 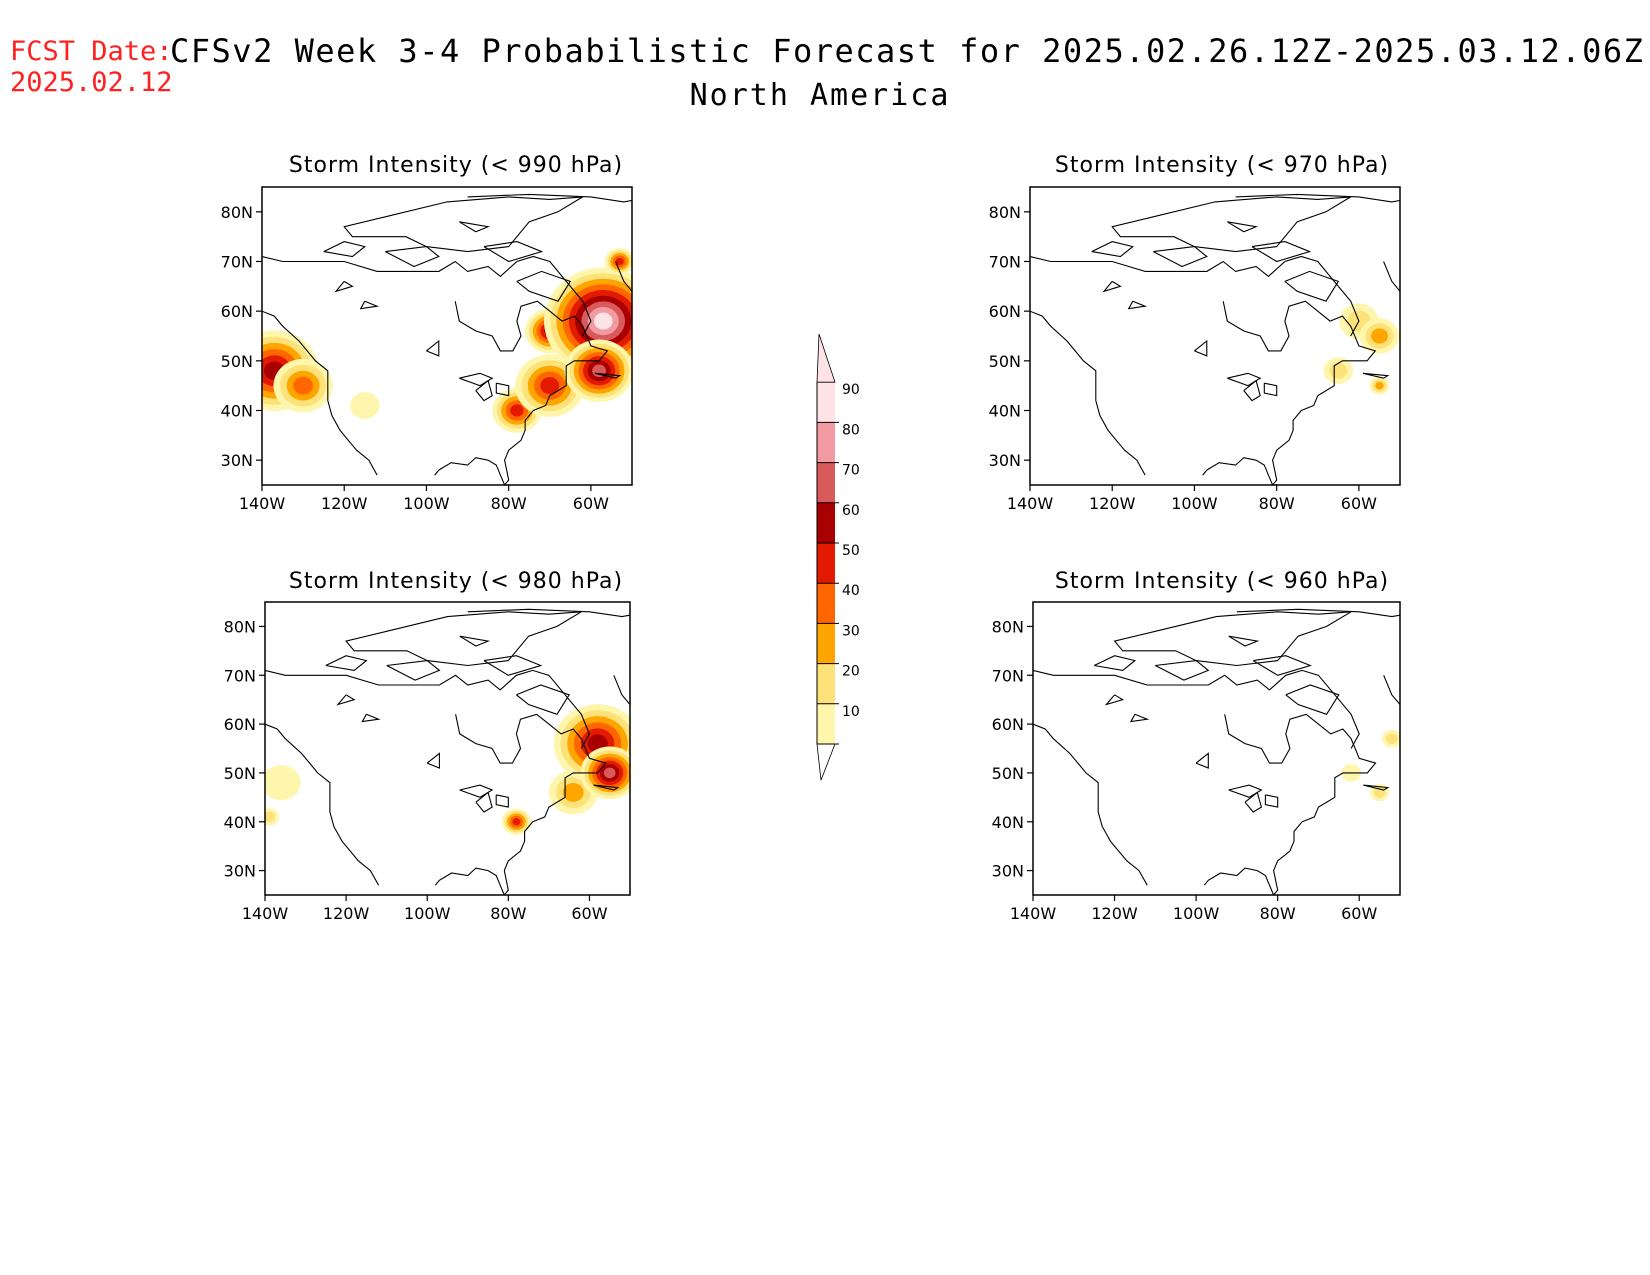 I want to click on colorbar-tick-label: 20, so click(x=851, y=672).